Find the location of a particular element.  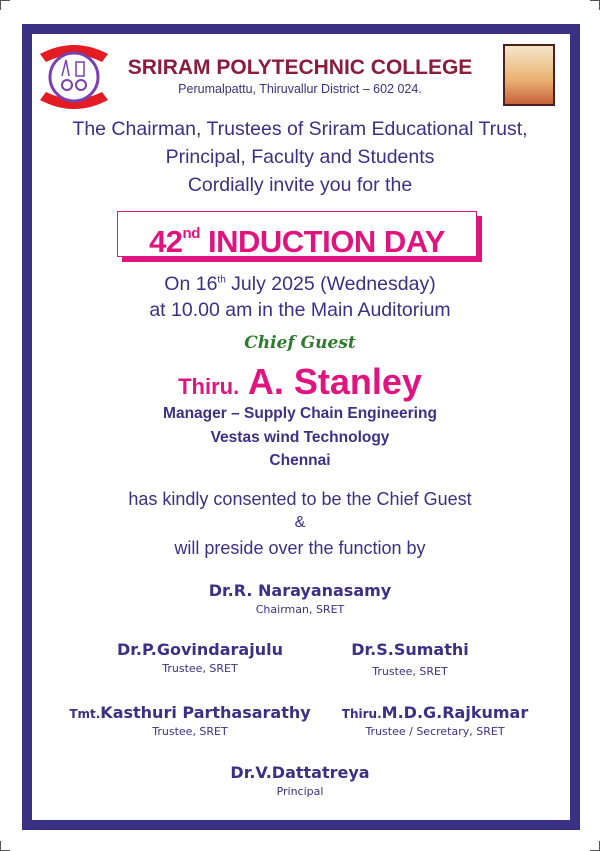

chief-guest-name: Thiru. A. Stanley is located at coordinates (300, 381).